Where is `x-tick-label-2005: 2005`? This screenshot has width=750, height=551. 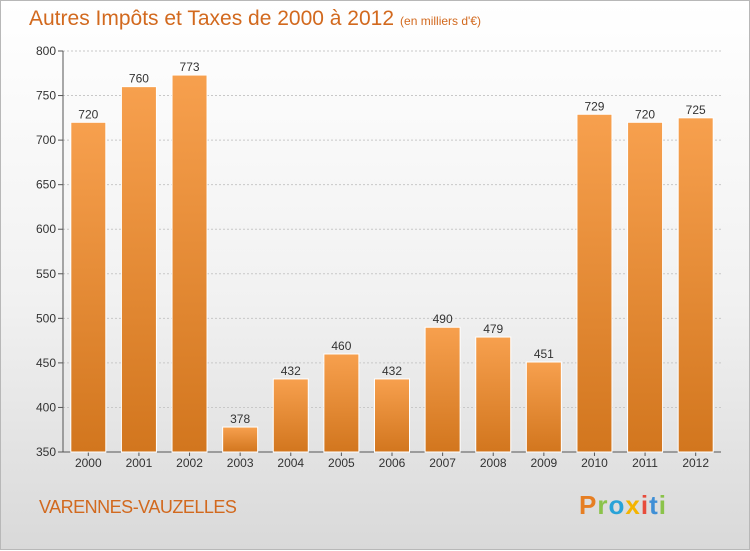
x-tick-label-2005: 2005 is located at coordinates (341, 463).